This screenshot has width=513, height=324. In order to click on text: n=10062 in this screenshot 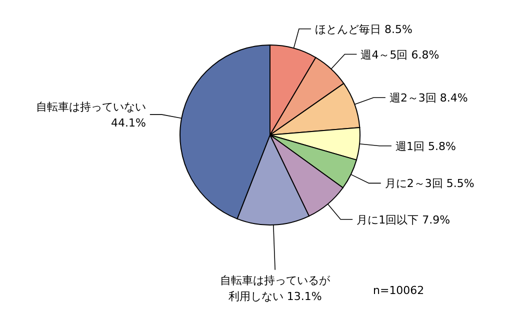, I will do `click(398, 290)`.